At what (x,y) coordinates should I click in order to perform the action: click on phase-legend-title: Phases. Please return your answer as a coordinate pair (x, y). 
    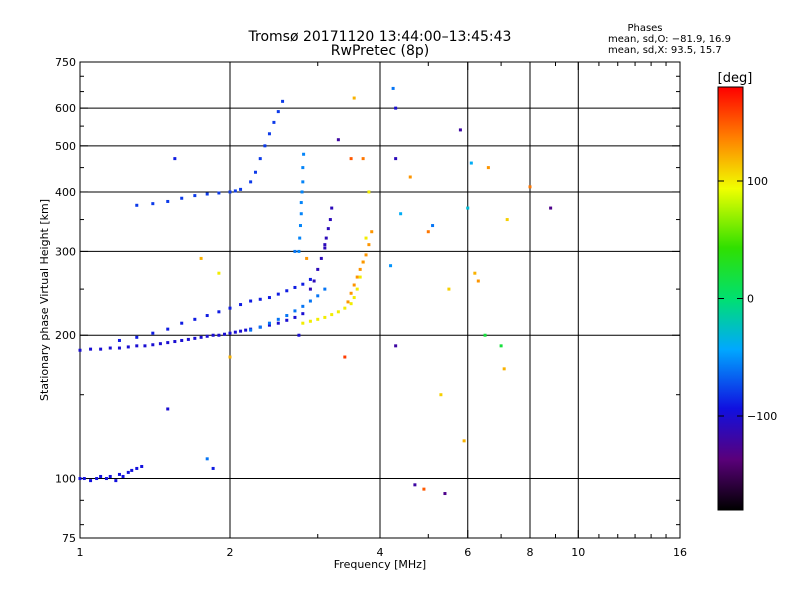
    Looking at the image, I should click on (644, 28).